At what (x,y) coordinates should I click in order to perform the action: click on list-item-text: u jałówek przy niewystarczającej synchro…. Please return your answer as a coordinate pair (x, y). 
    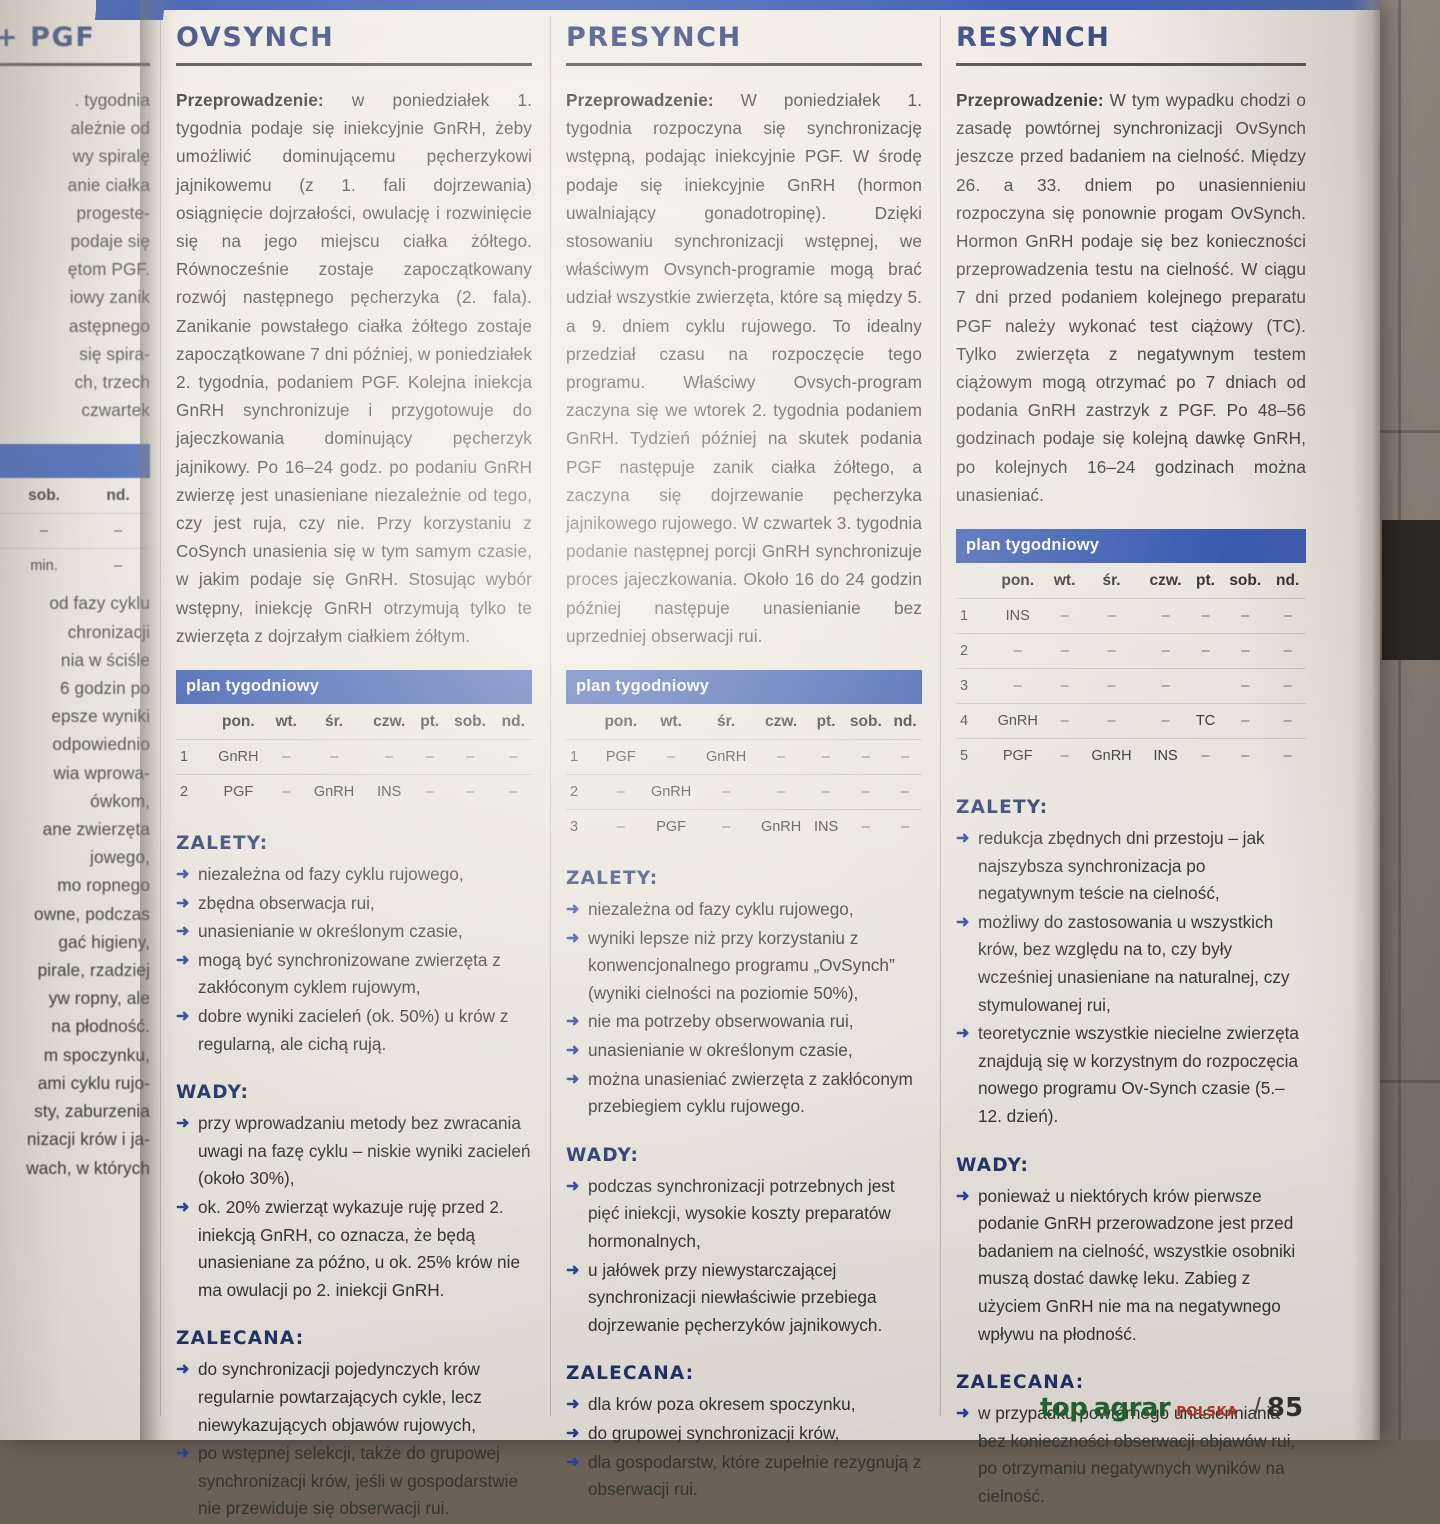
    Looking at the image, I should click on (735, 1297).